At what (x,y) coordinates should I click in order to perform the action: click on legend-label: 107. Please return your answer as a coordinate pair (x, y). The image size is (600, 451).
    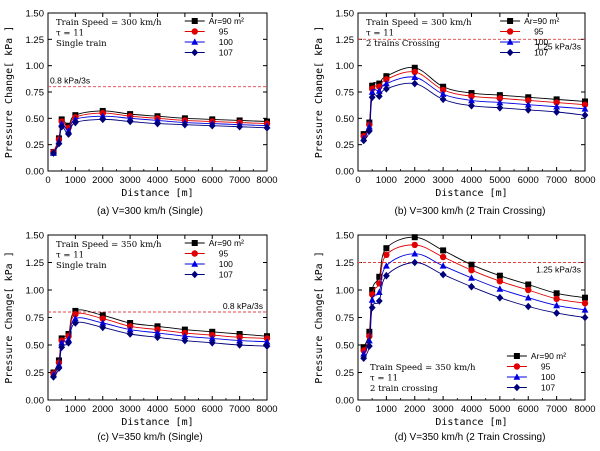
    Looking at the image, I should click on (541, 53).